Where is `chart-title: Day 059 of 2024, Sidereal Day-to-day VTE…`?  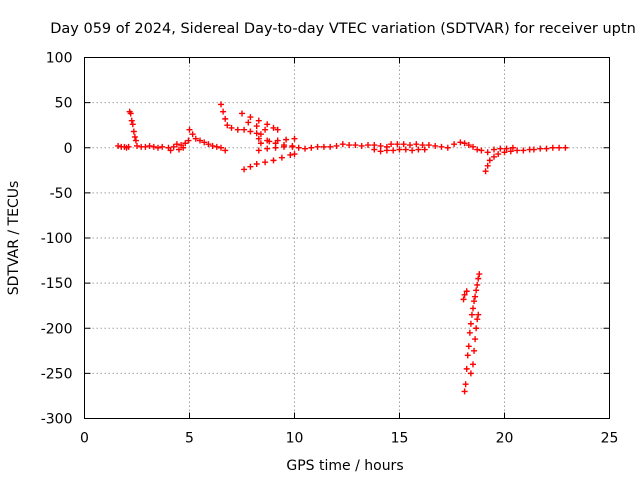 chart-title: Day 059 of 2024, Sidereal Day-to-day VTE… is located at coordinates (343, 29).